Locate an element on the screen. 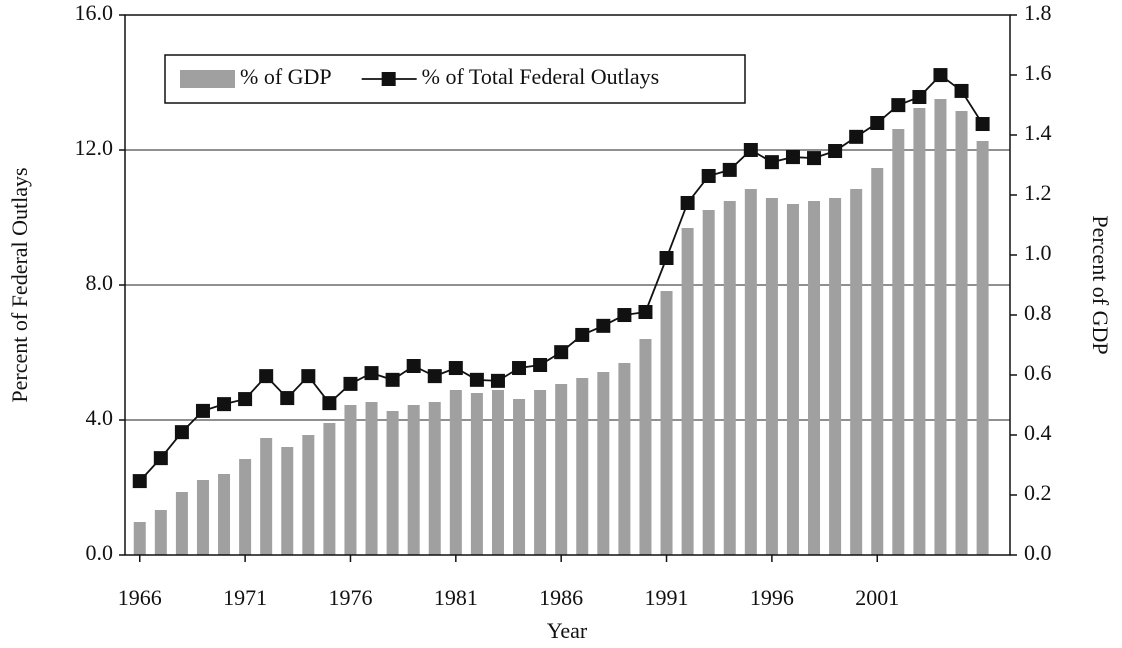 This screenshot has height=648, width=1122. legend-box is located at coordinates (455, 79).